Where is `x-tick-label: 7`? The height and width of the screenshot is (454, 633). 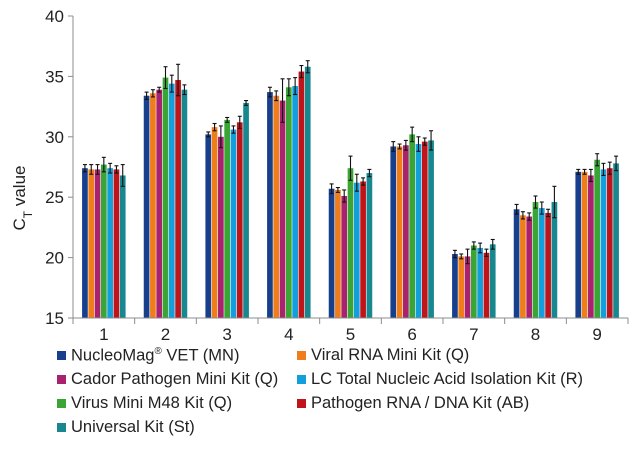 x-tick-label: 7 is located at coordinates (473, 334).